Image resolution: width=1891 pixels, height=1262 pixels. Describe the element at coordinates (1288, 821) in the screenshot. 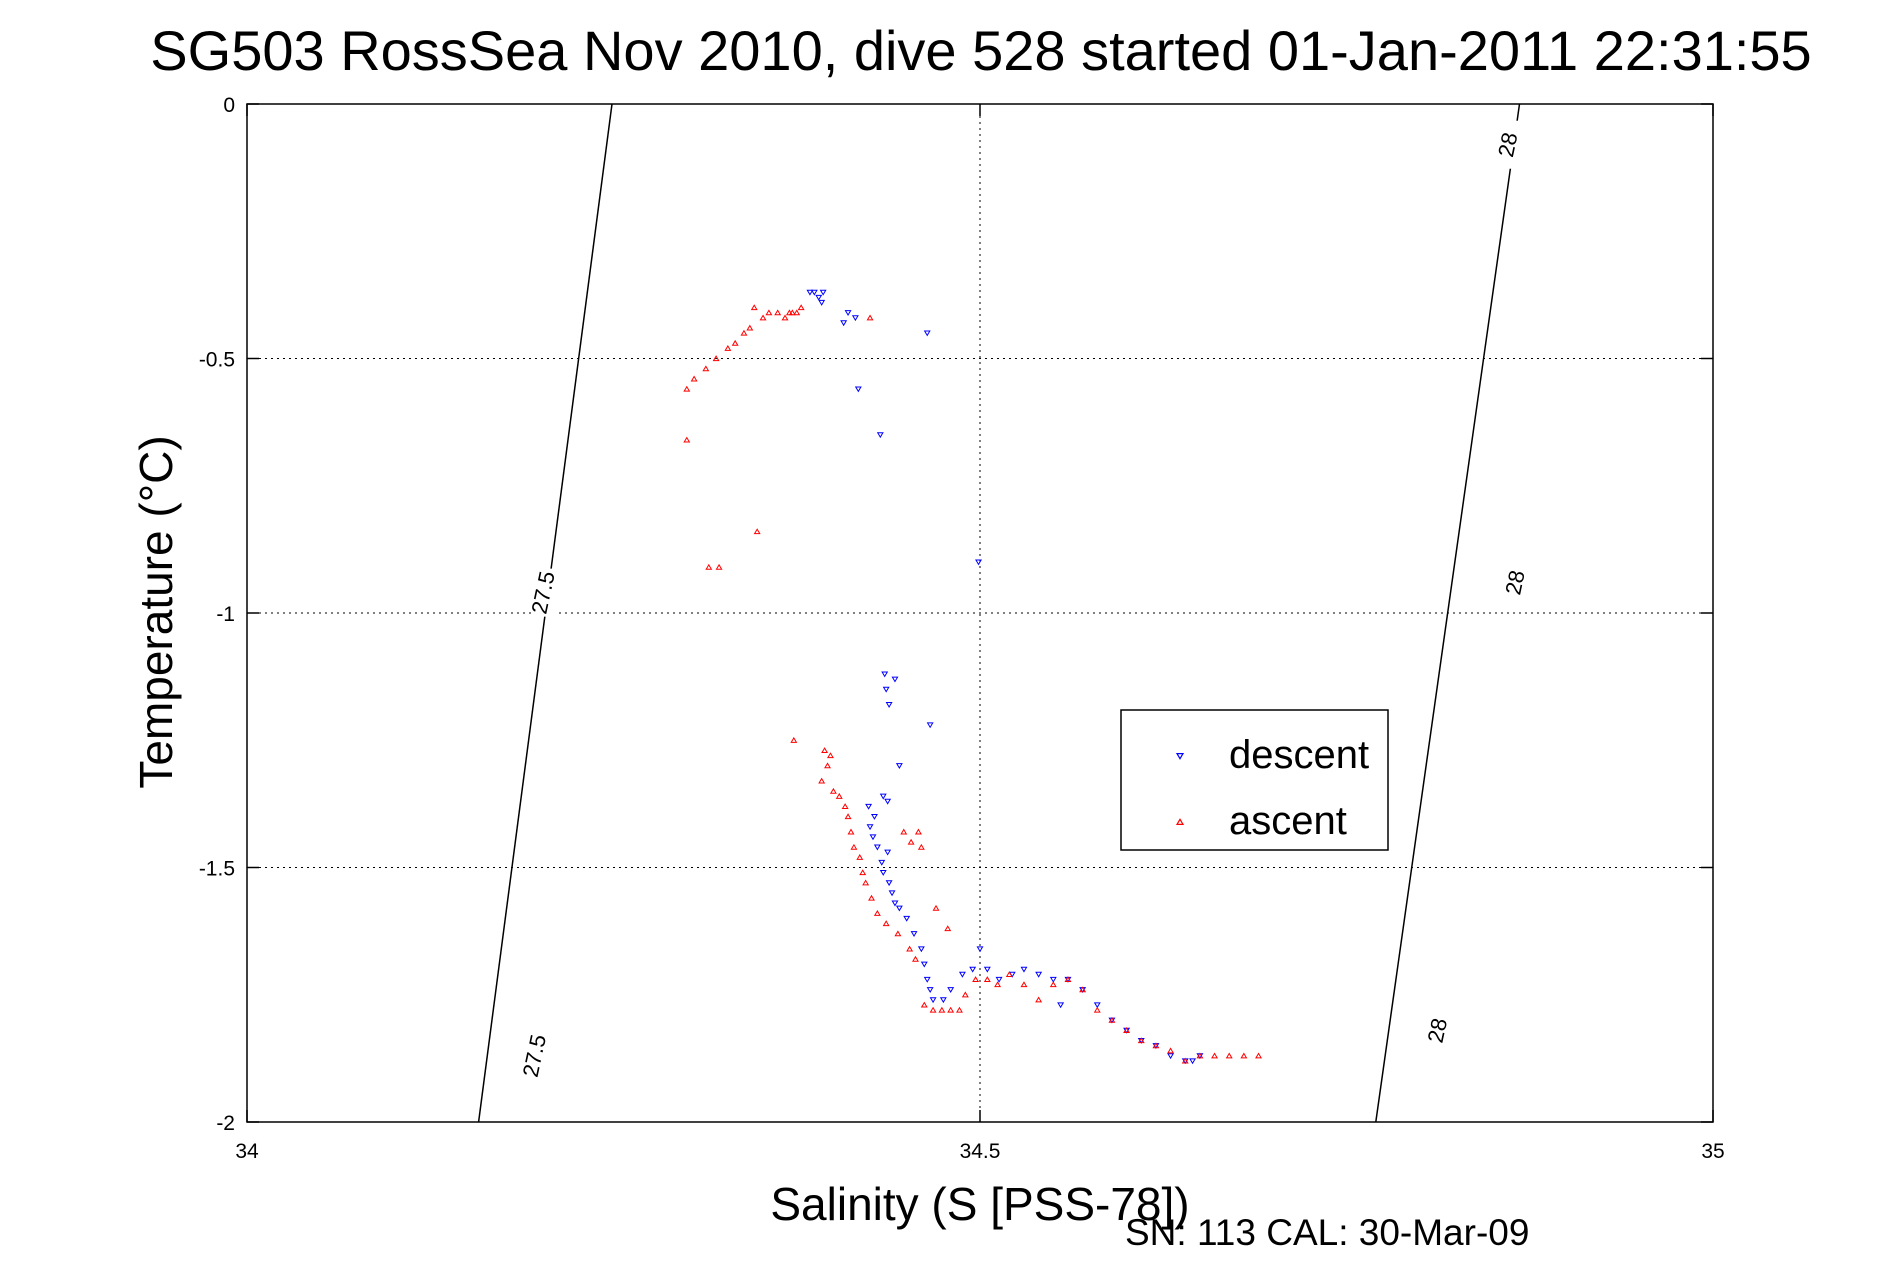

I see `legend-label-ascent: ascent` at that location.